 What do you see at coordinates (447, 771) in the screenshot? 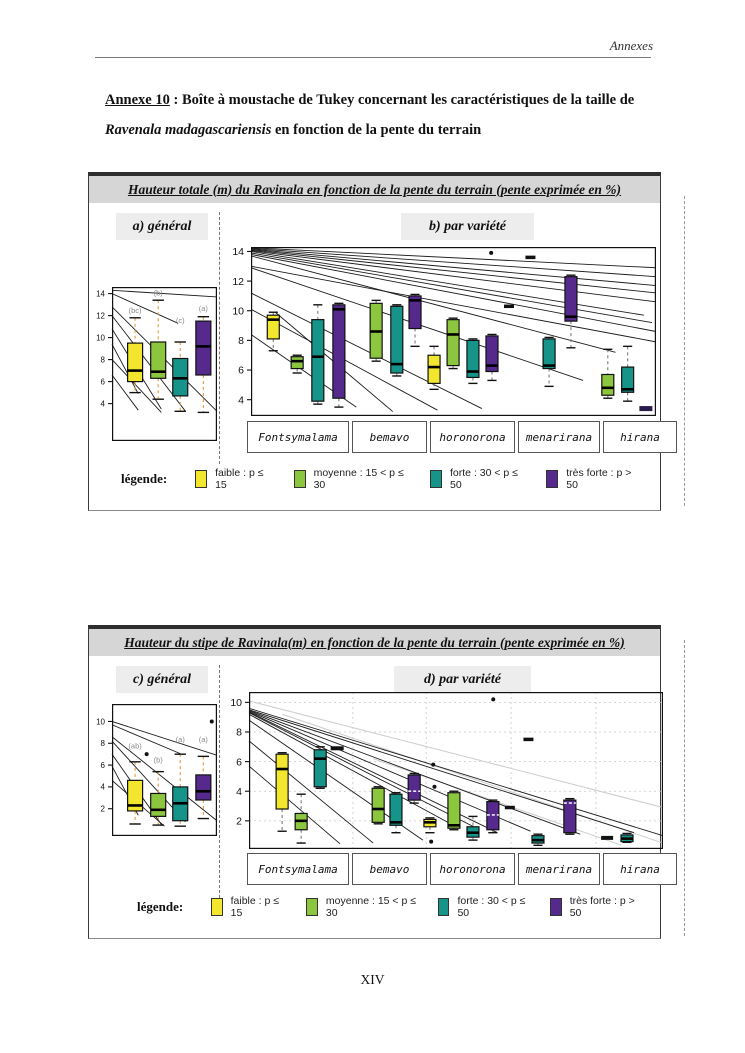
I see `boxplot-variete-hauteur-stipe: 2 4 6 8 10` at bounding box center [447, 771].